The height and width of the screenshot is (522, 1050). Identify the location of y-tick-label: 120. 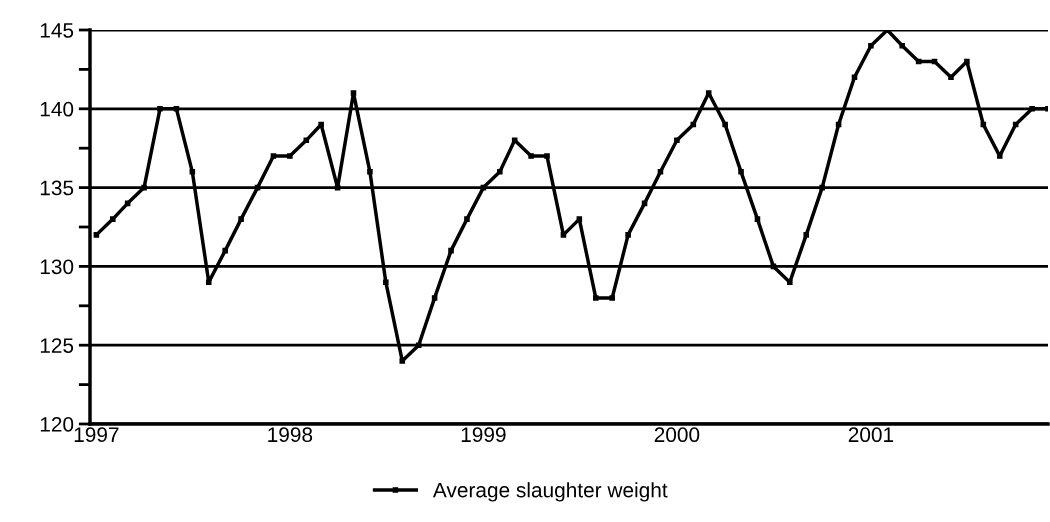
(57, 424).